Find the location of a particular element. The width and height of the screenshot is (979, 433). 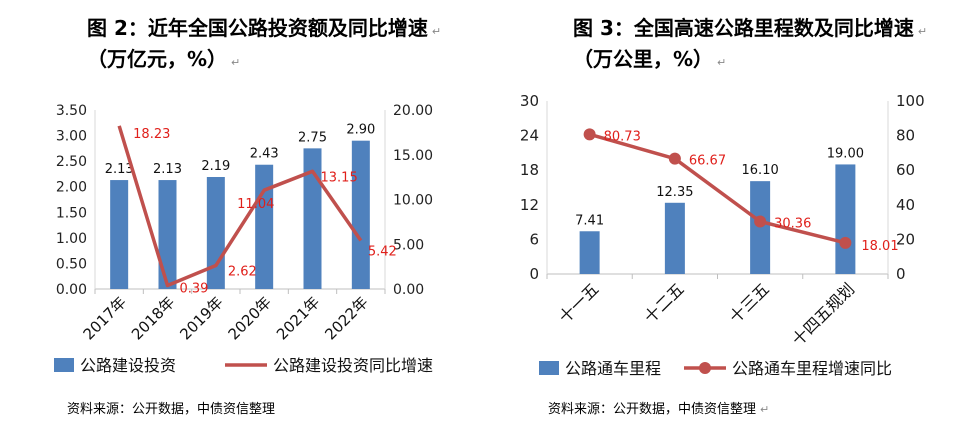

line-value-label: 30.36 is located at coordinates (792, 223).